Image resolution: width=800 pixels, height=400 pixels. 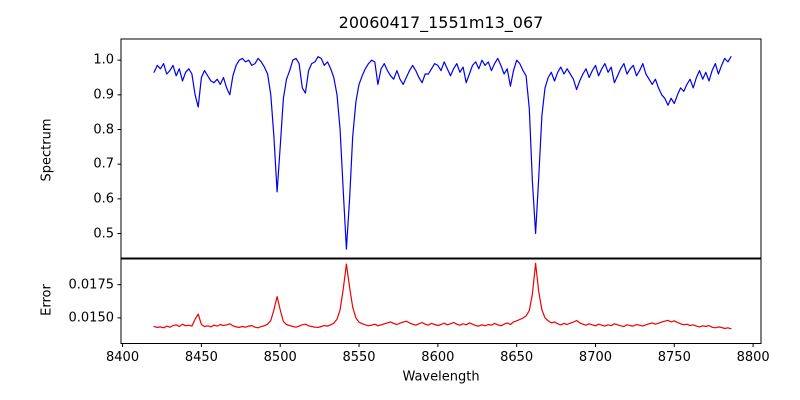 What do you see at coordinates (91, 285) in the screenshot?
I see `y-tick-label-error: 0.0175` at bounding box center [91, 285].